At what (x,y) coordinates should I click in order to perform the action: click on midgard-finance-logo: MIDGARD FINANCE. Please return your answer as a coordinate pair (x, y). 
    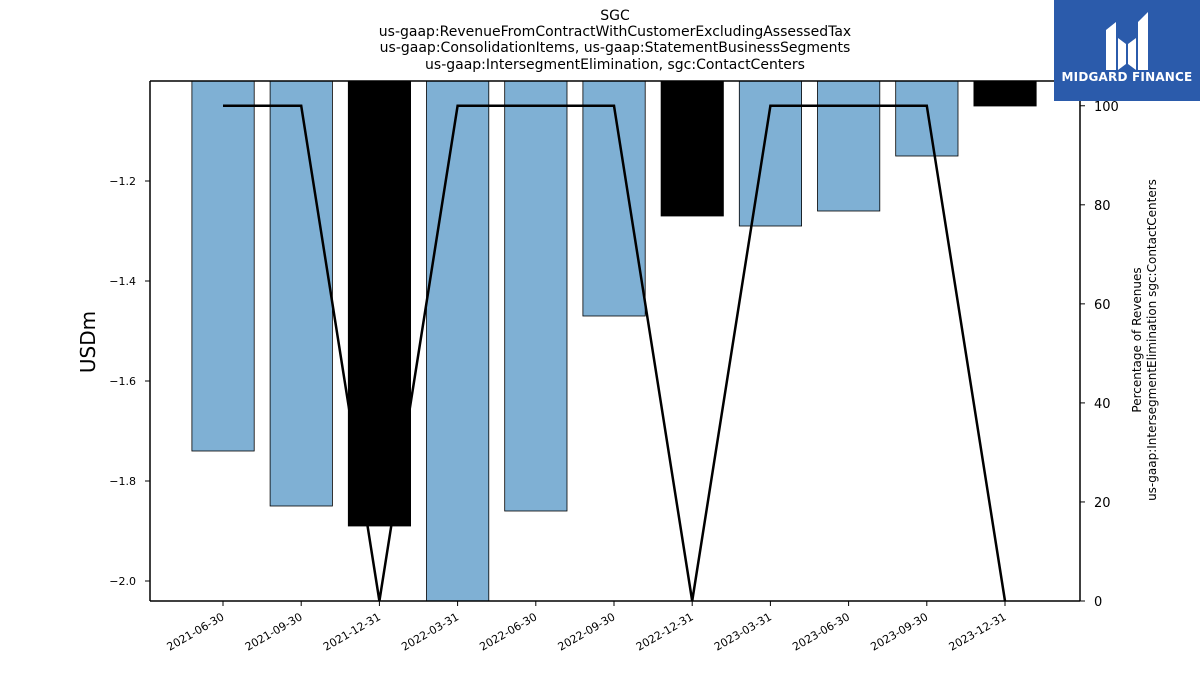
    Looking at the image, I should click on (1127, 50).